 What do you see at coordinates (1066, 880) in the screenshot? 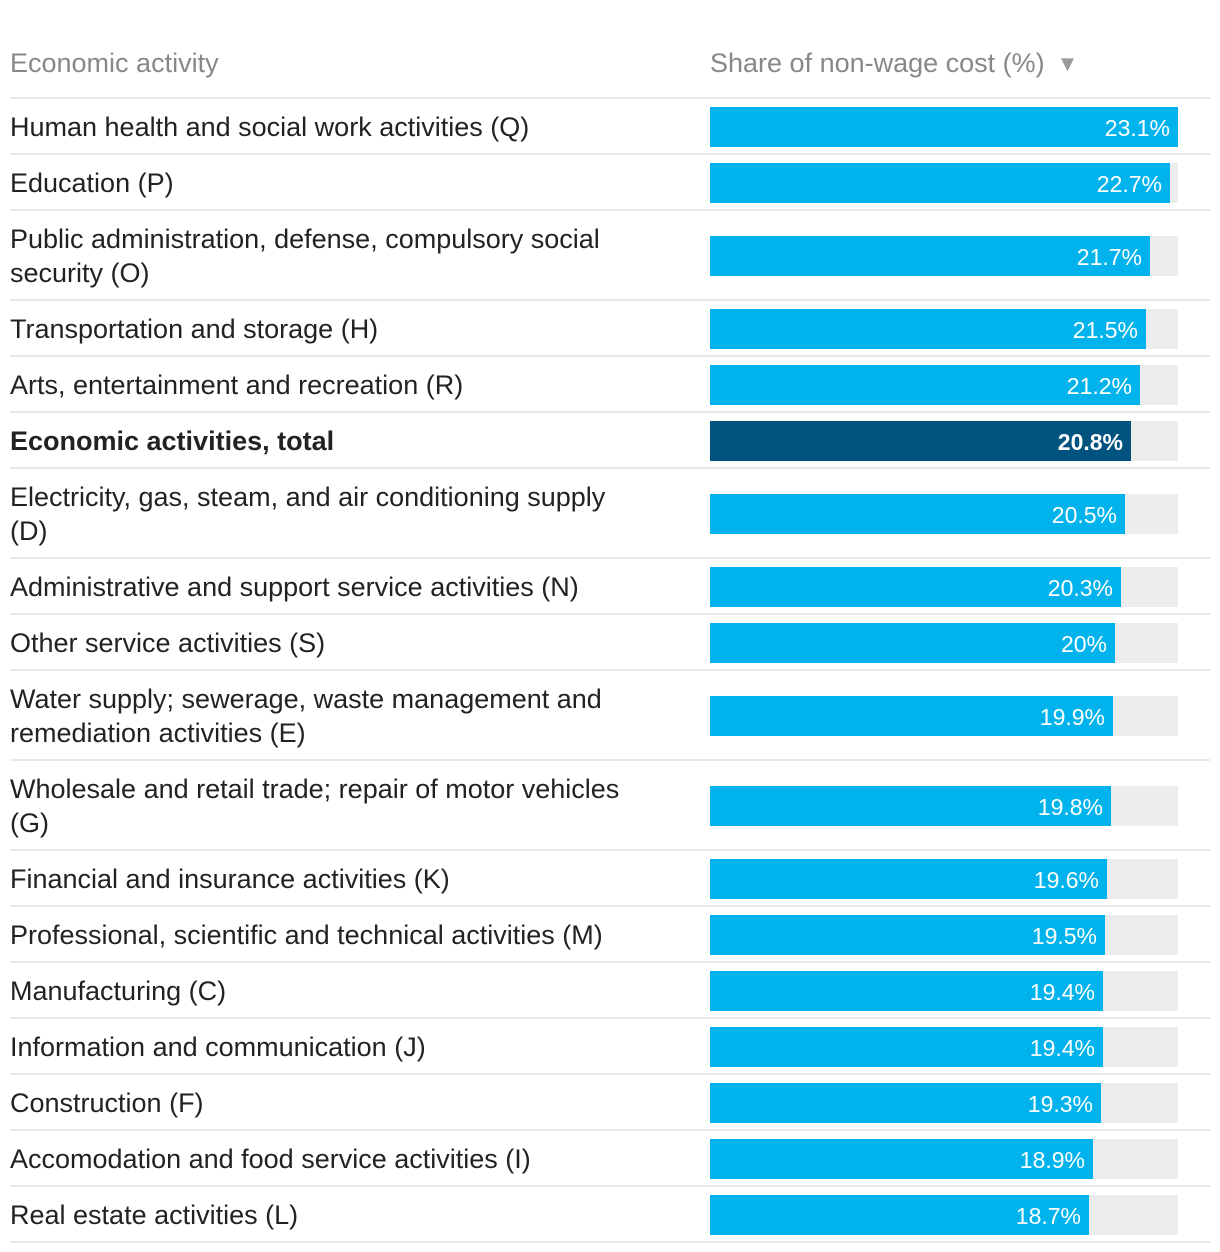
I see `bar-value-label: 19.6%` at bounding box center [1066, 880].